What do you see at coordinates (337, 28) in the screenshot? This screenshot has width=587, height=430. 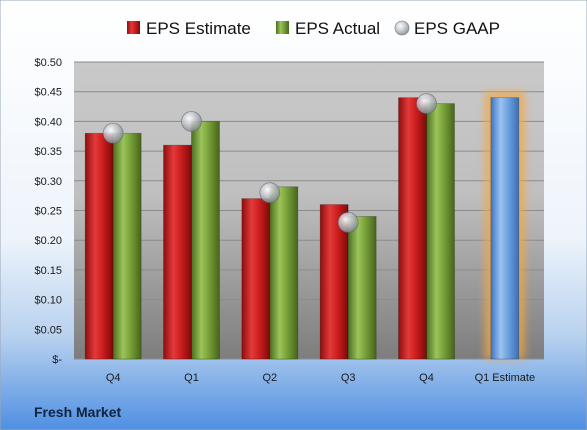 I see `legend-label: EPS Actual` at bounding box center [337, 28].